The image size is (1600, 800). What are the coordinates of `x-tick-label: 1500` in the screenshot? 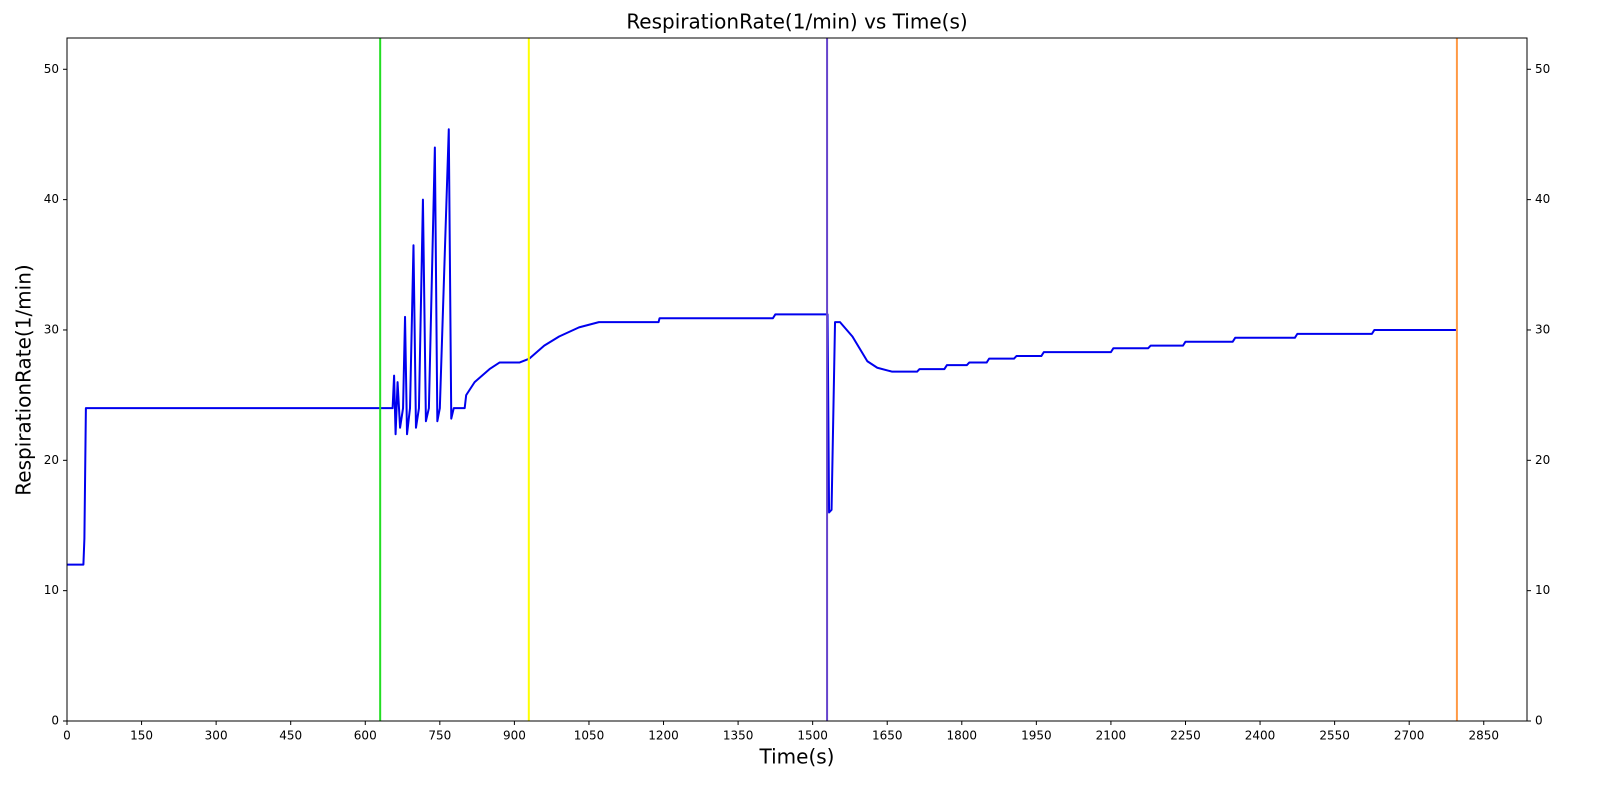 It's located at (812, 736).